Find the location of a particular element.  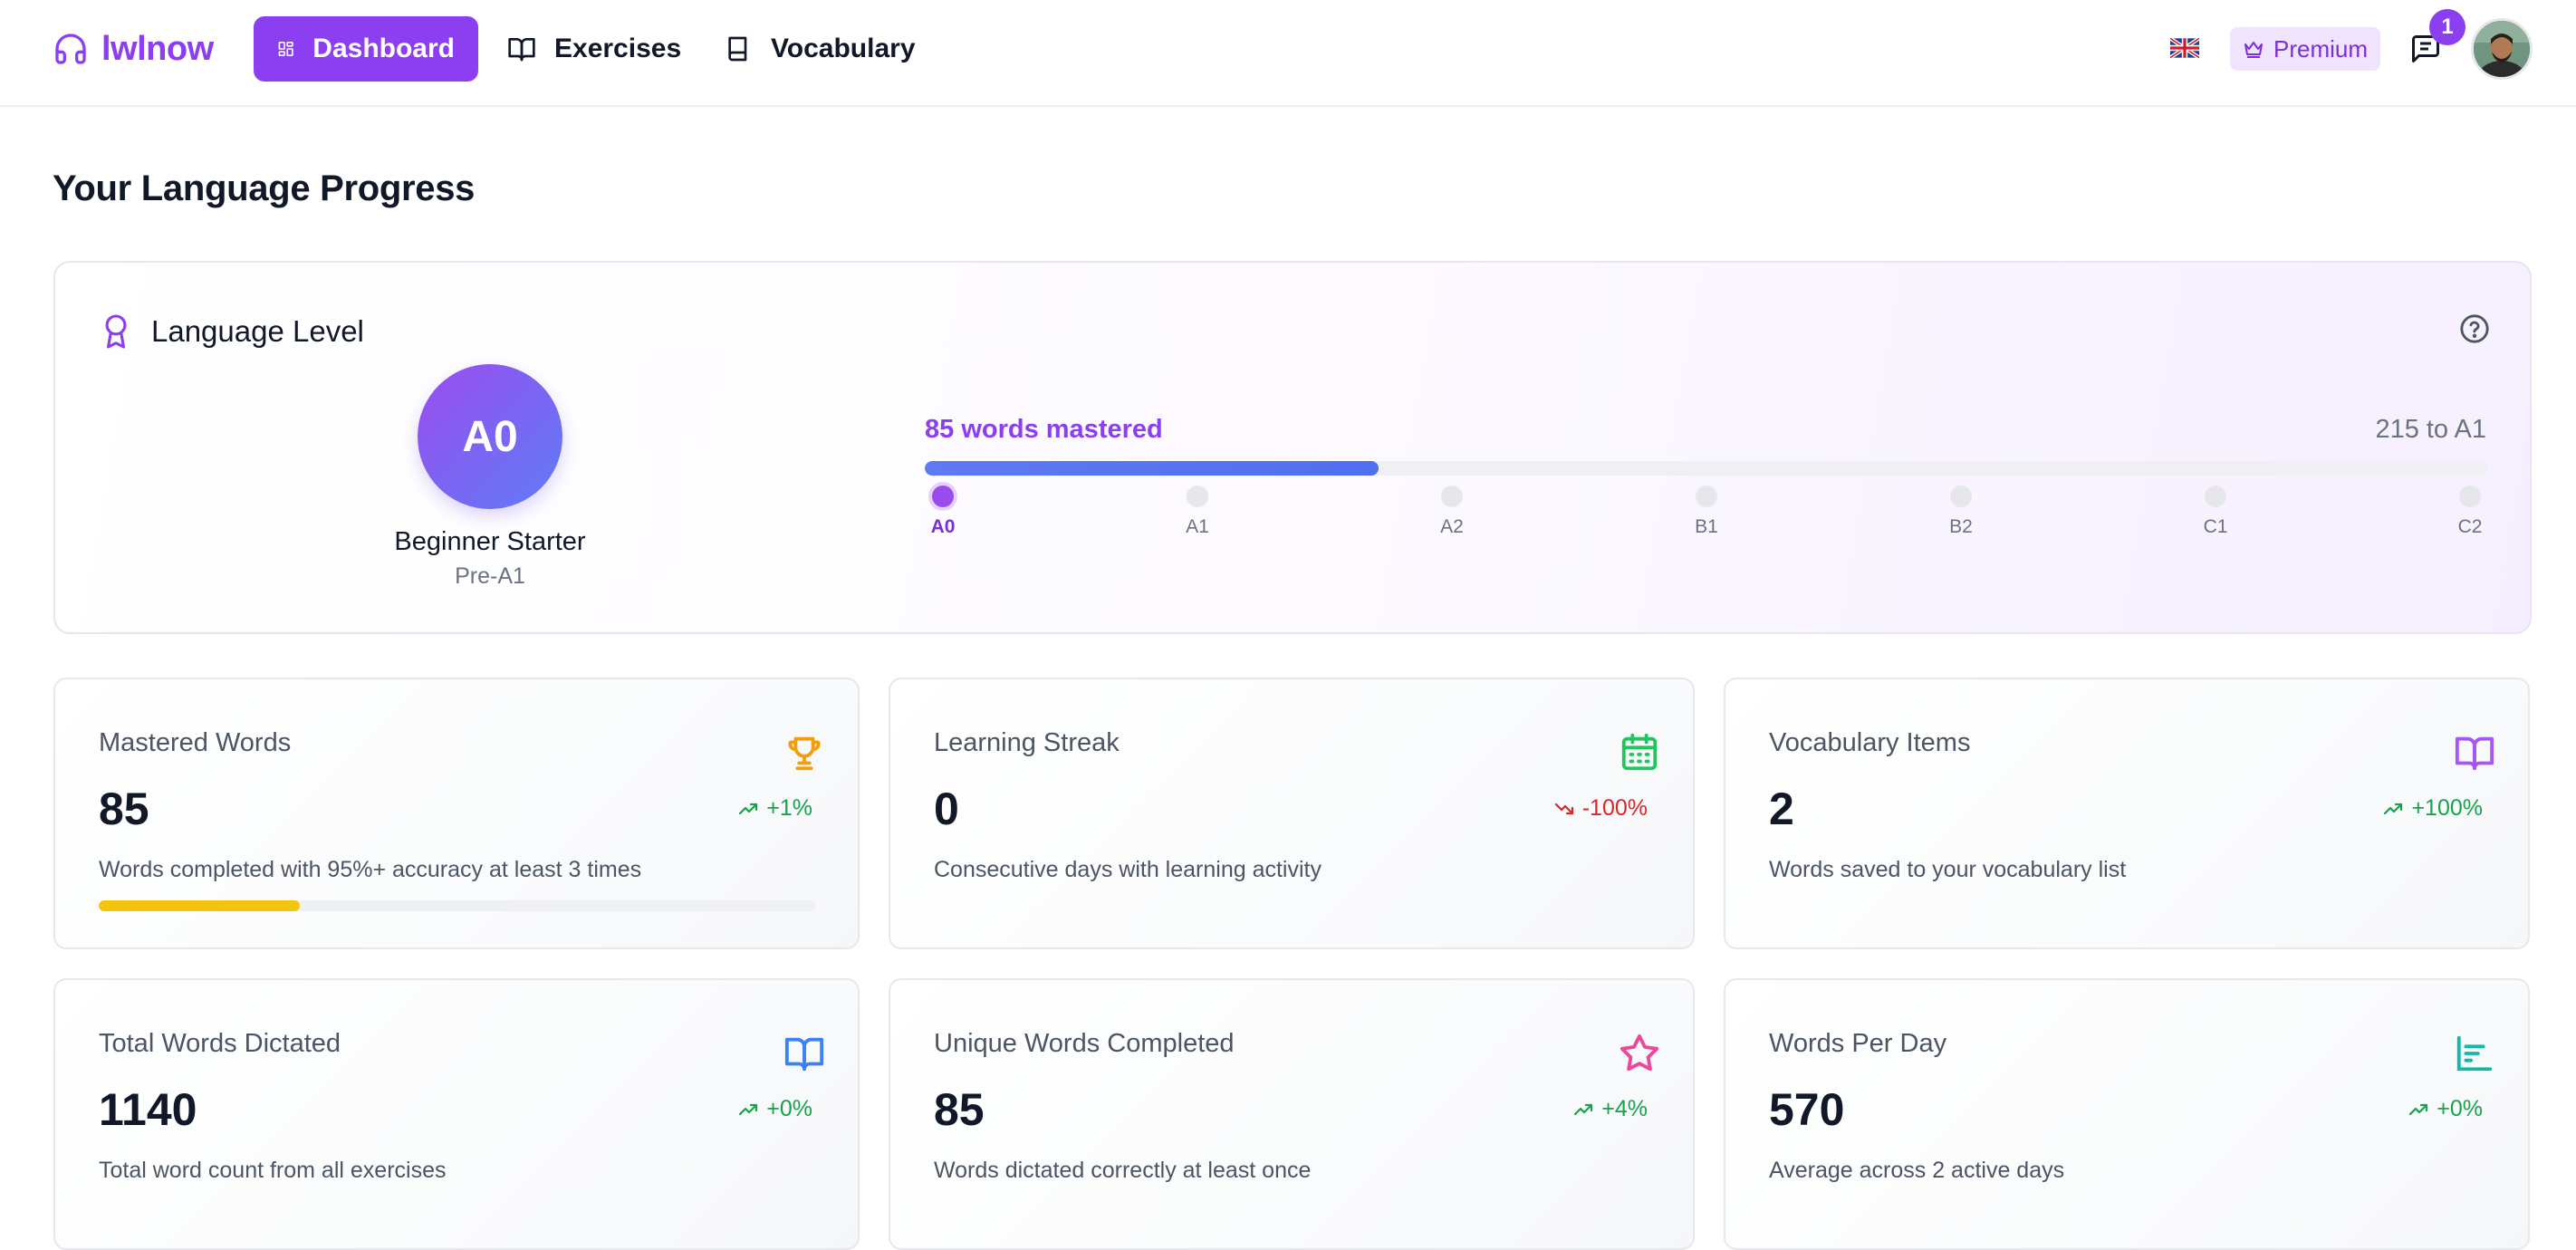

calendar-icon is located at coordinates (1639, 752).